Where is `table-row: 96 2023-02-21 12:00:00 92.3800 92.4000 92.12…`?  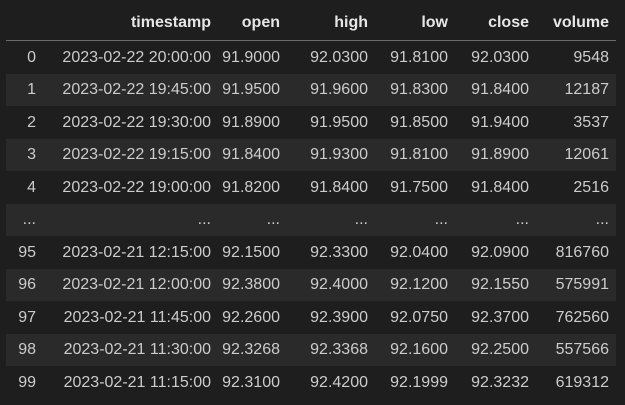 table-row: 96 2023-02-21 12:00:00 92.3800 92.4000 92.12… is located at coordinates (311, 284).